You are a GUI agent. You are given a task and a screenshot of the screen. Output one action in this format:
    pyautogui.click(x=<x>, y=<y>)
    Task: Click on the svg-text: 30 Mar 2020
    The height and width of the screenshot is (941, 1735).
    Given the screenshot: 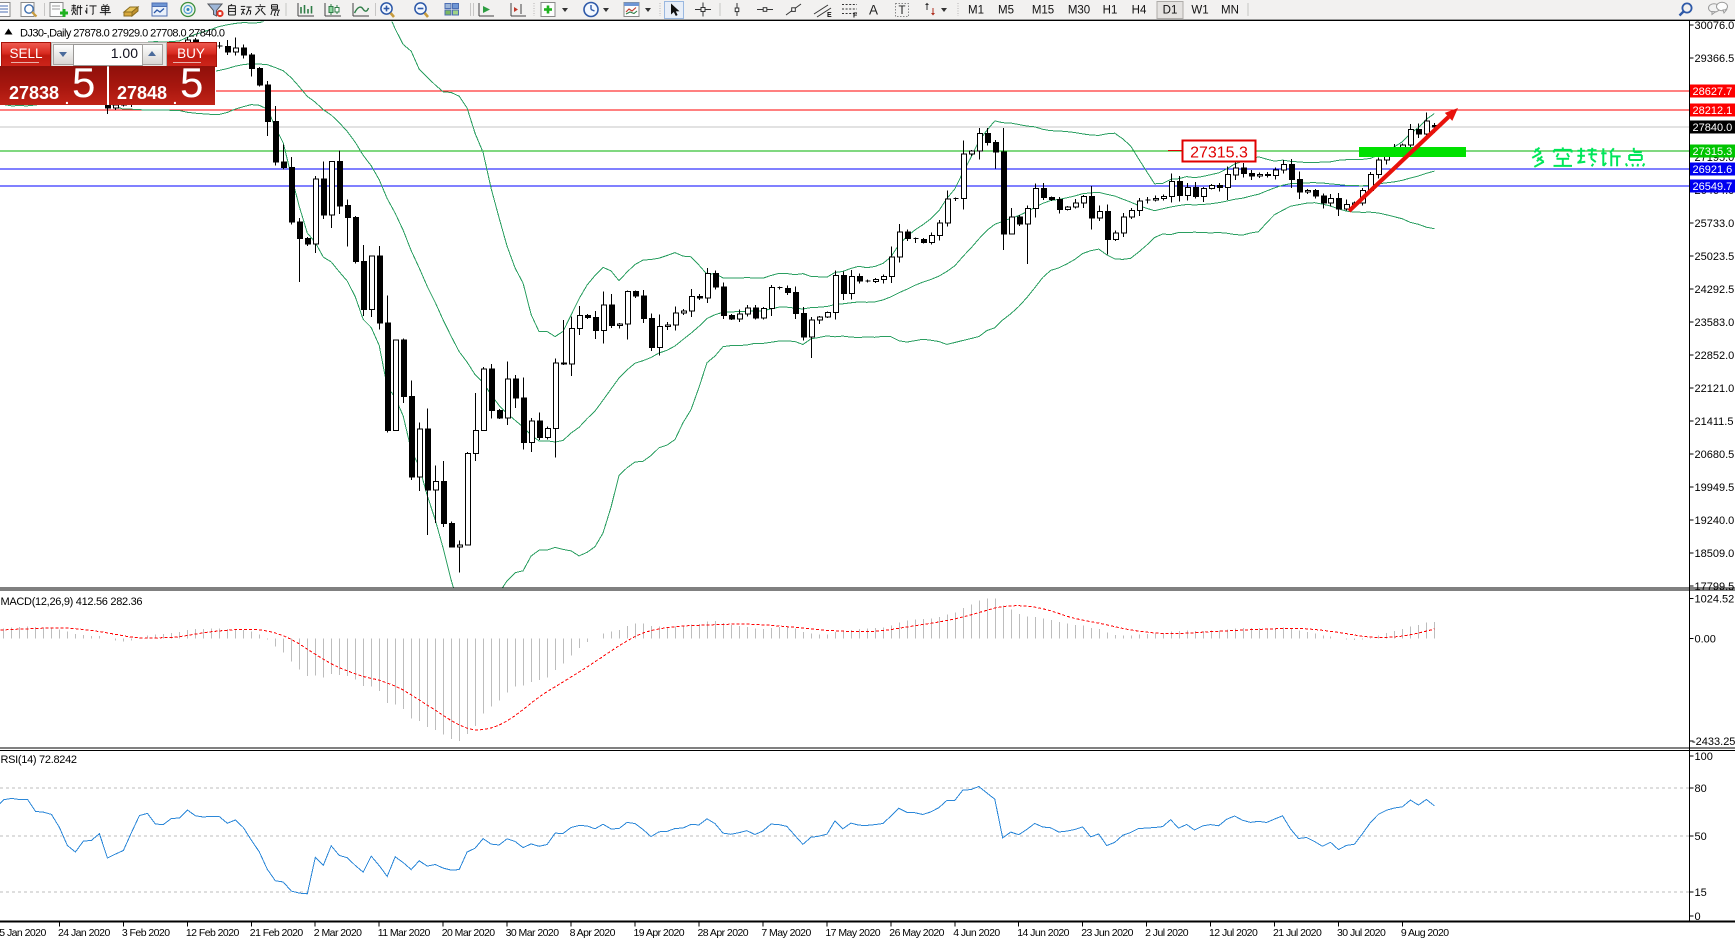 What is the action you would take?
    pyautogui.click(x=533, y=933)
    